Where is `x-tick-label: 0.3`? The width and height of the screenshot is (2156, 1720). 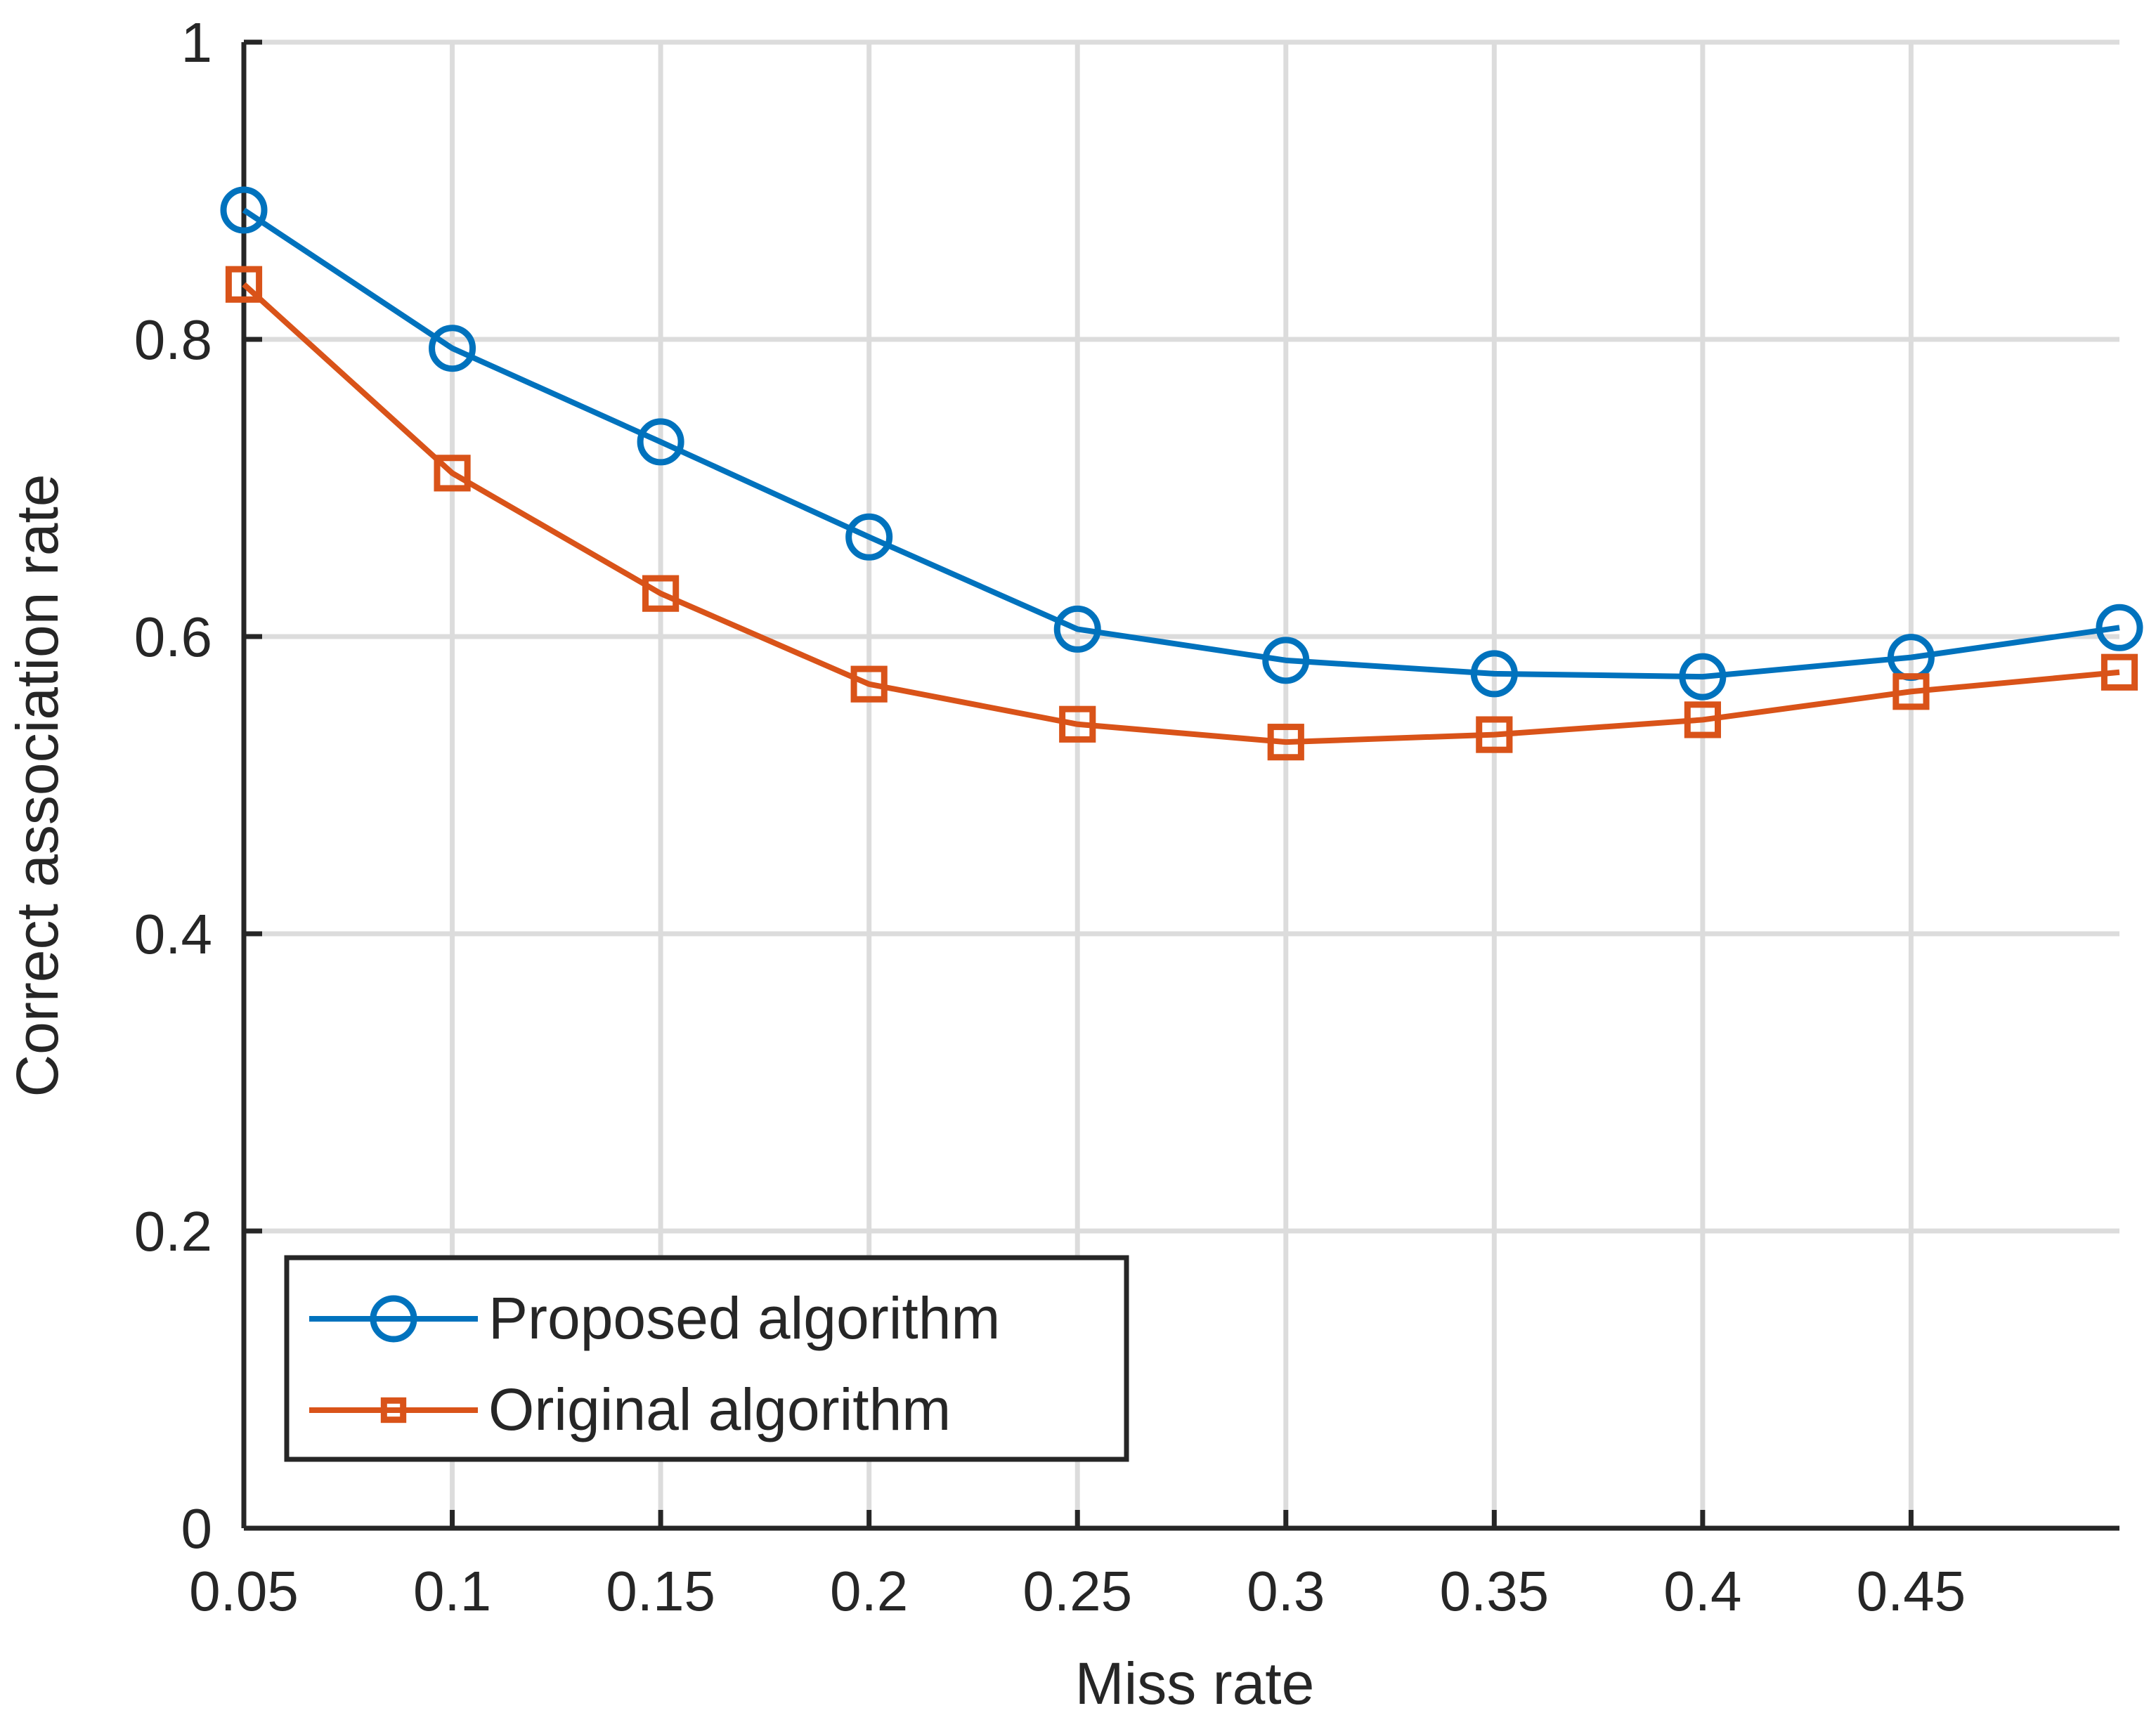 x-tick-label: 0.3 is located at coordinates (1286, 1591).